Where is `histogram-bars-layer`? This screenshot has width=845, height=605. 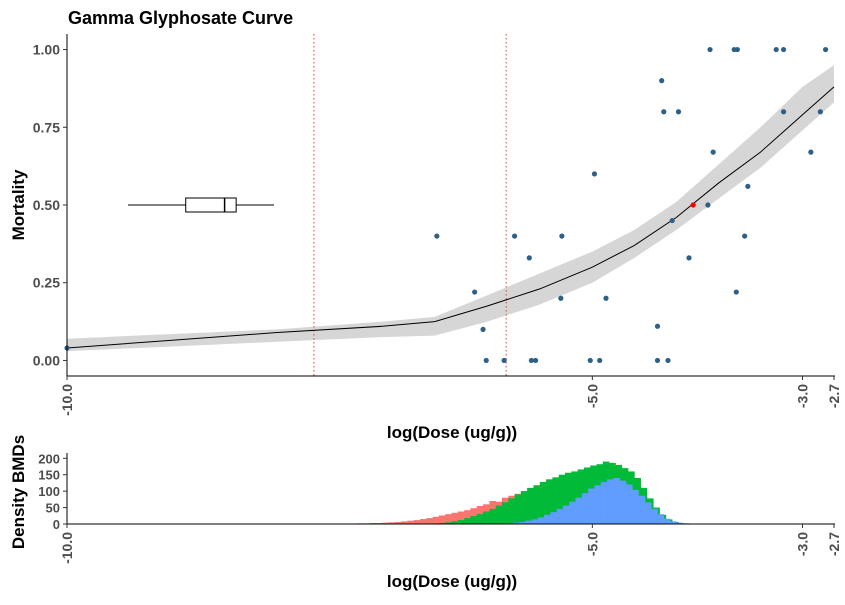
histogram-bars-layer is located at coordinates (519, 493).